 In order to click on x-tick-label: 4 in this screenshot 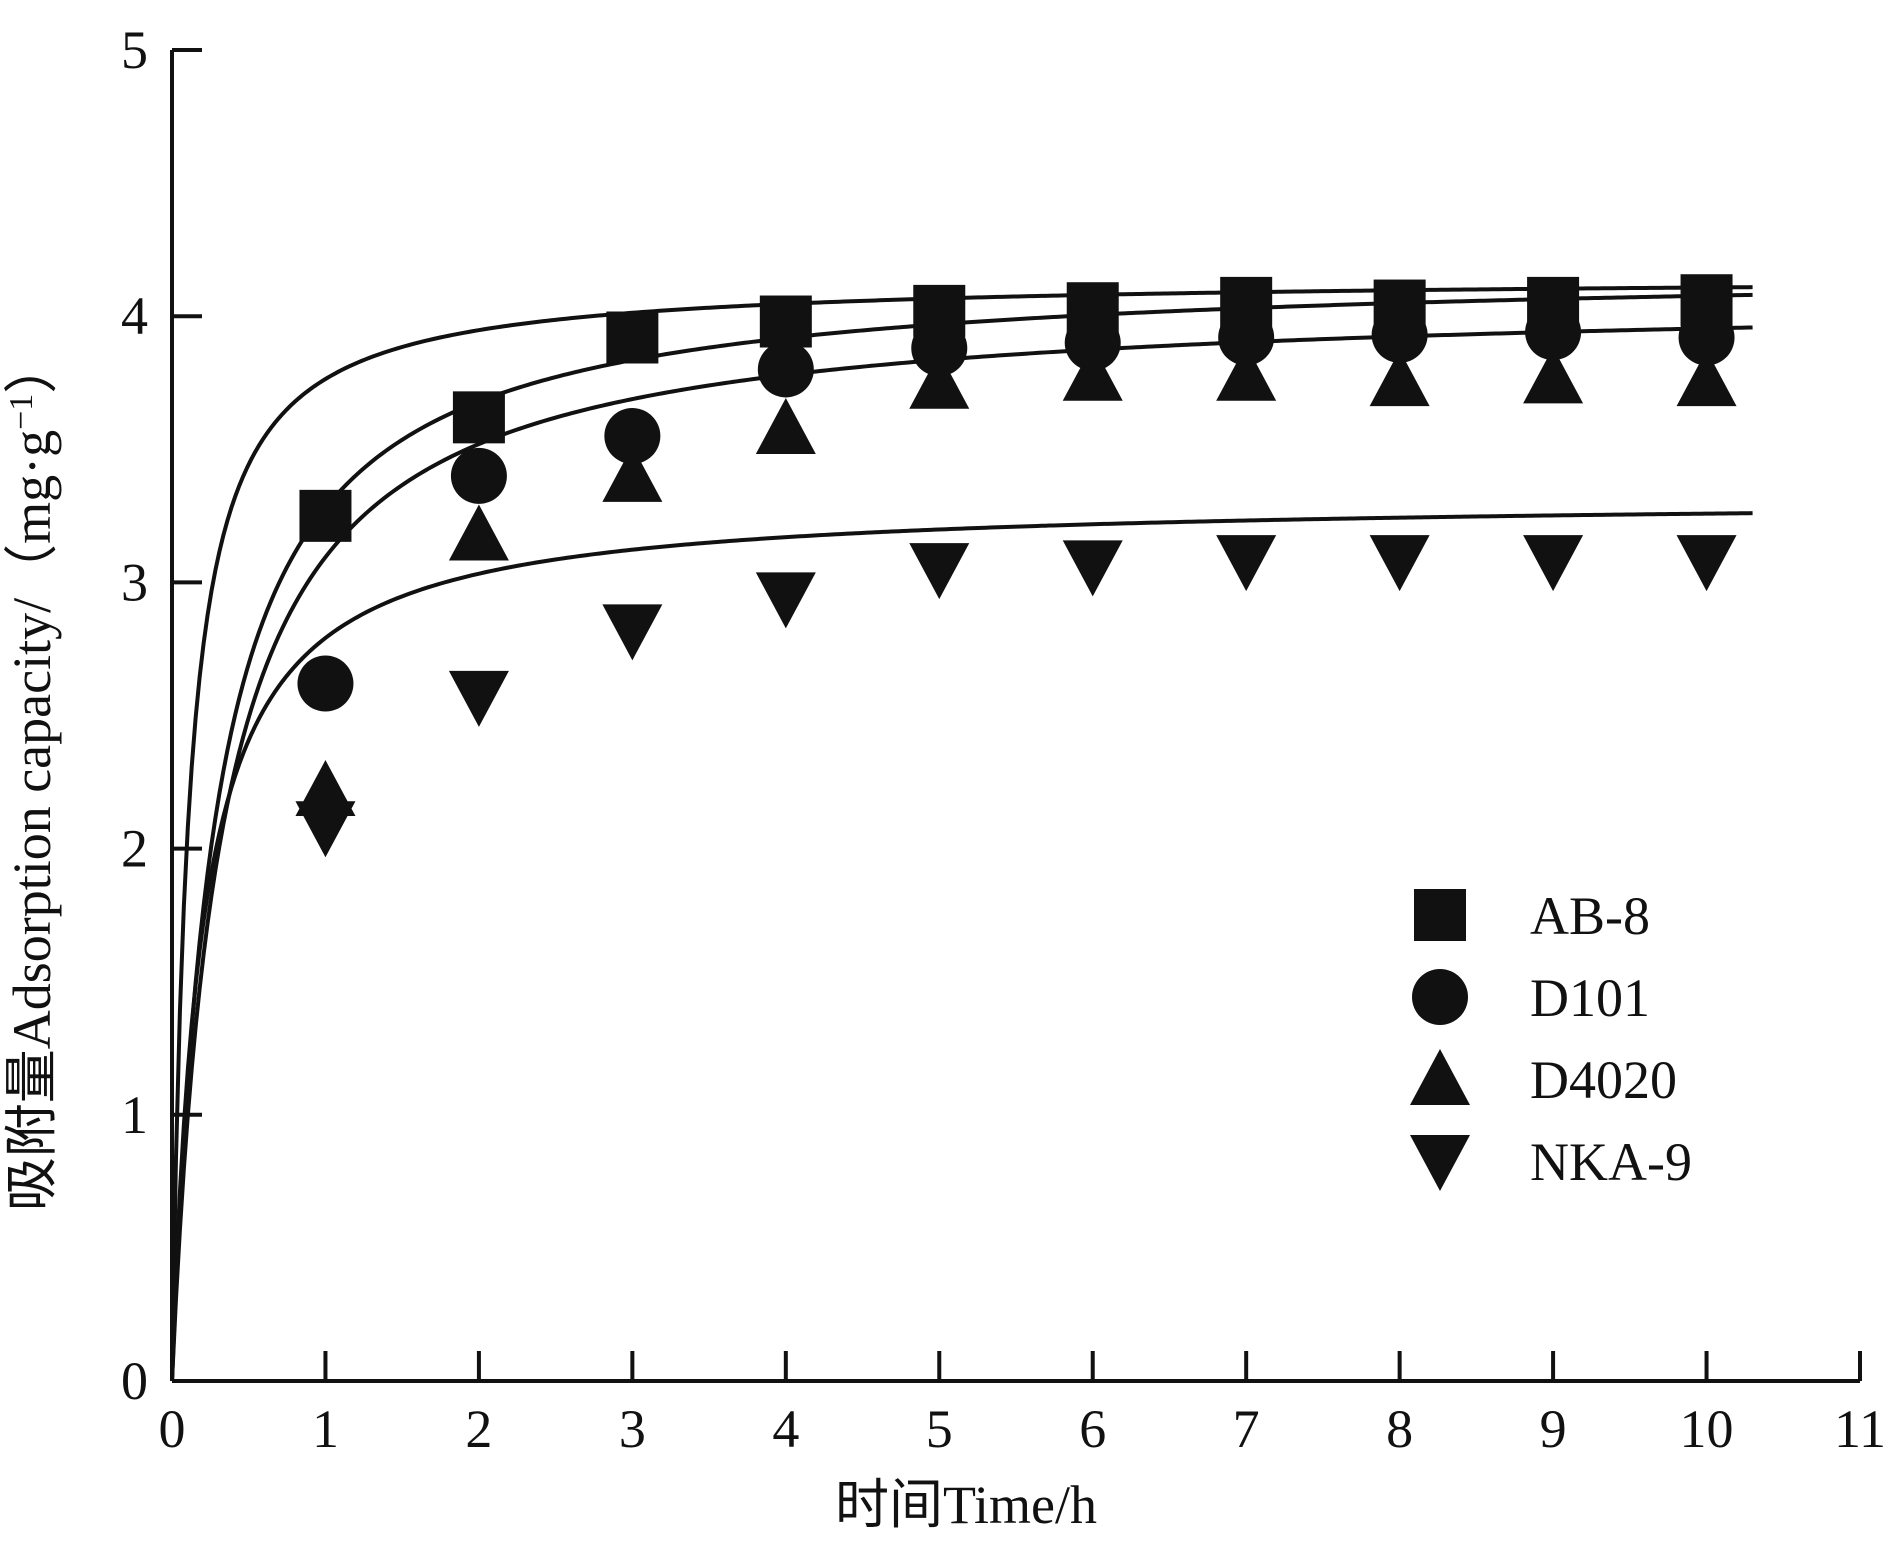, I will do `click(785, 1429)`.